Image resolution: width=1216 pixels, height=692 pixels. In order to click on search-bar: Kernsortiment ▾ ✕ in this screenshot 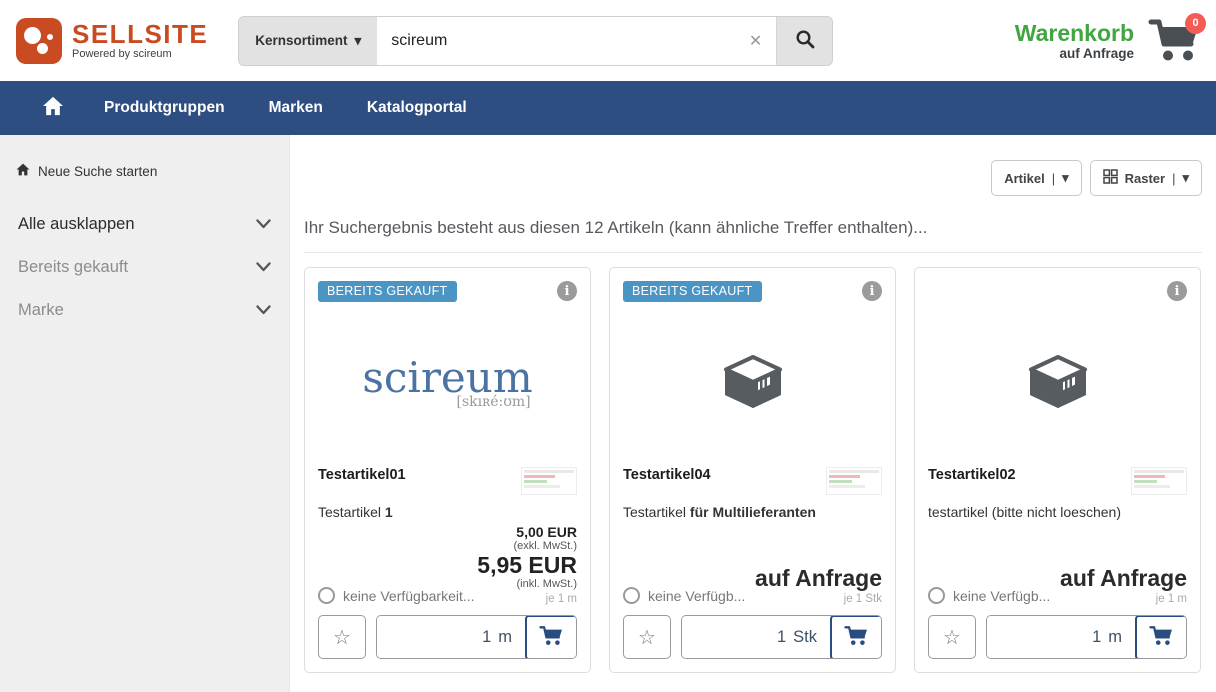, I will do `click(536, 40)`.